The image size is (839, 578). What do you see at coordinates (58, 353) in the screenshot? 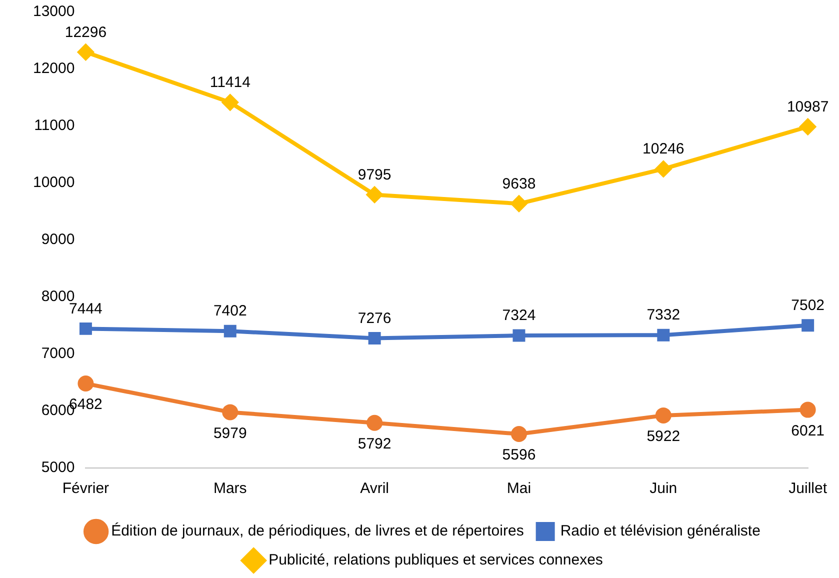
I see `y-tick-label: 7000` at bounding box center [58, 353].